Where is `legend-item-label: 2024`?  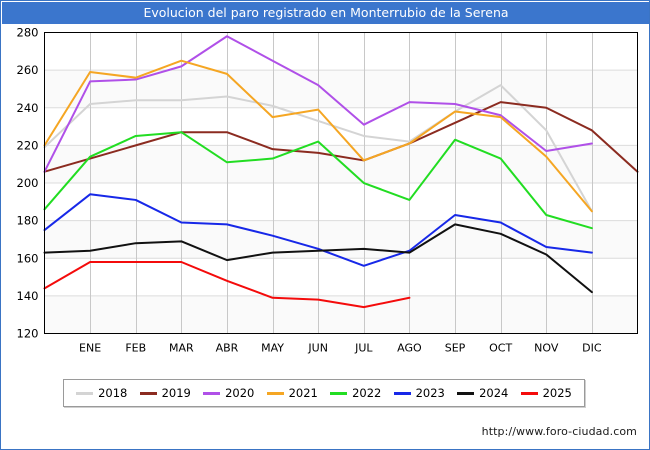 legend-item-label: 2024 is located at coordinates (494, 393).